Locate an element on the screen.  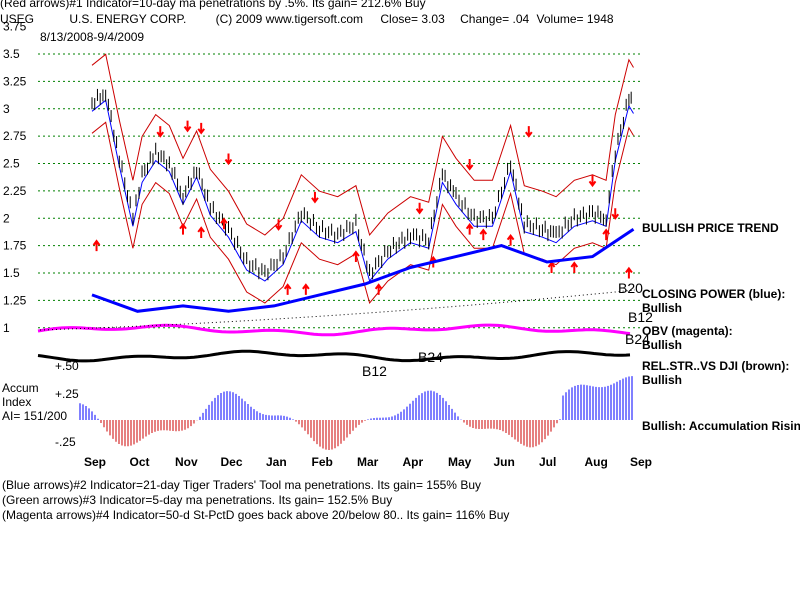
month-label: Aug is located at coordinates (596, 462).